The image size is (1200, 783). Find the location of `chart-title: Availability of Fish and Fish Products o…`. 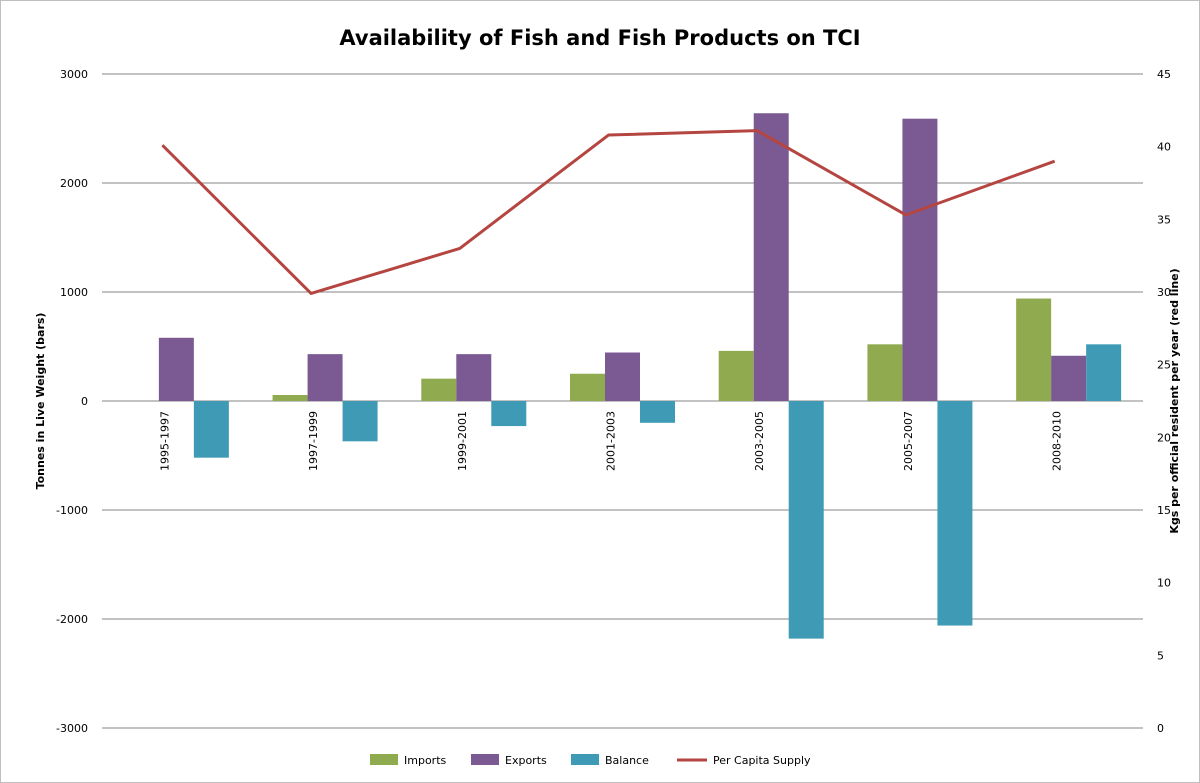

chart-title: Availability of Fish and Fish Products o… is located at coordinates (599, 38).